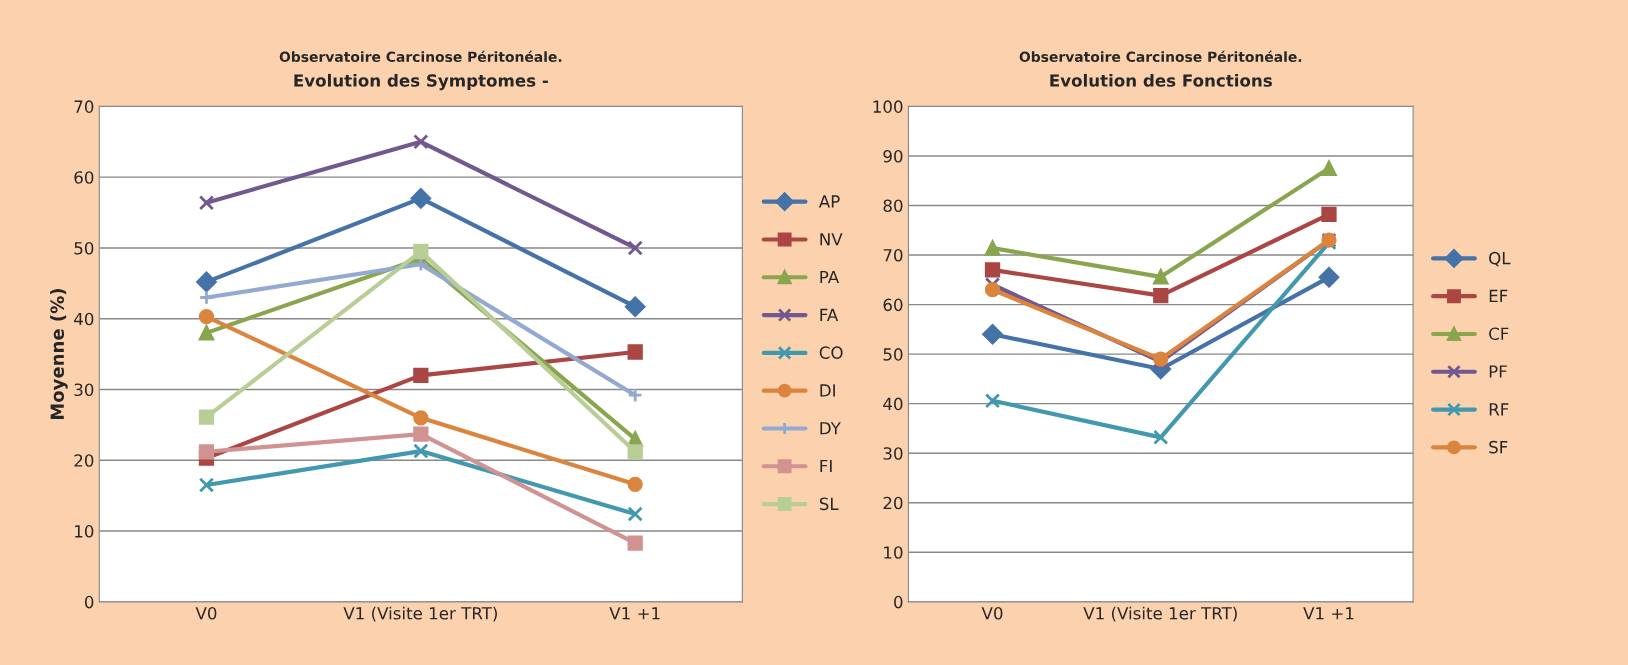 The height and width of the screenshot is (665, 1628). What do you see at coordinates (831, 239) in the screenshot?
I see `legend-label: NV` at bounding box center [831, 239].